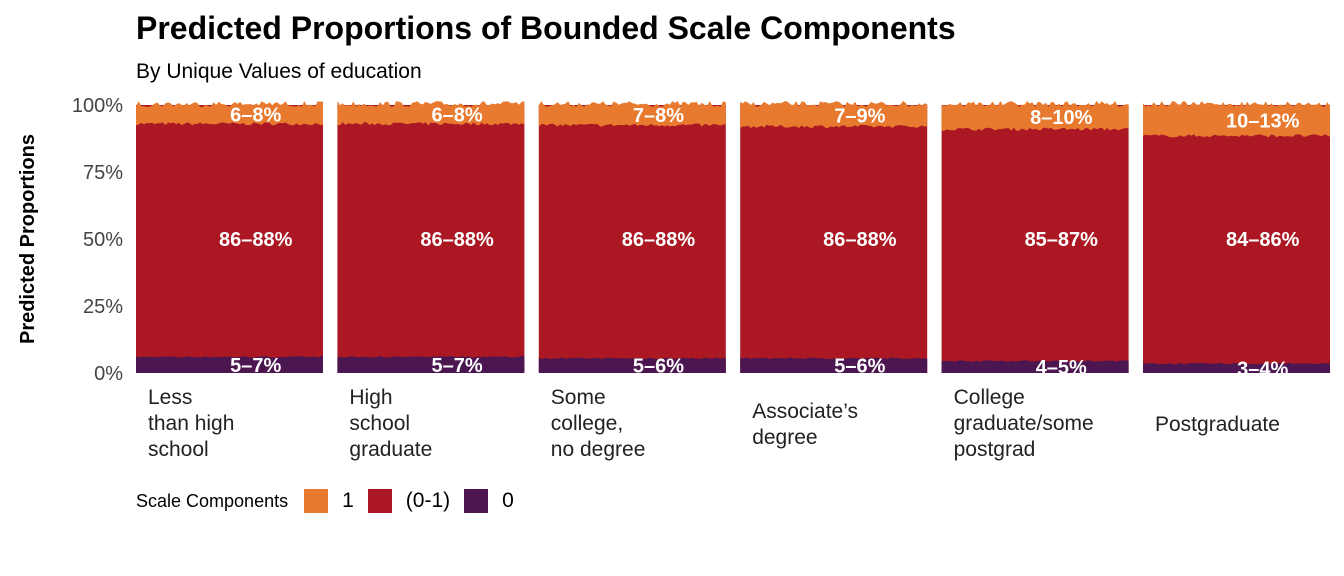 This screenshot has width=1344, height=576. Describe the element at coordinates (1263, 121) in the screenshot. I see `label-component-1: 10–13%` at that location.